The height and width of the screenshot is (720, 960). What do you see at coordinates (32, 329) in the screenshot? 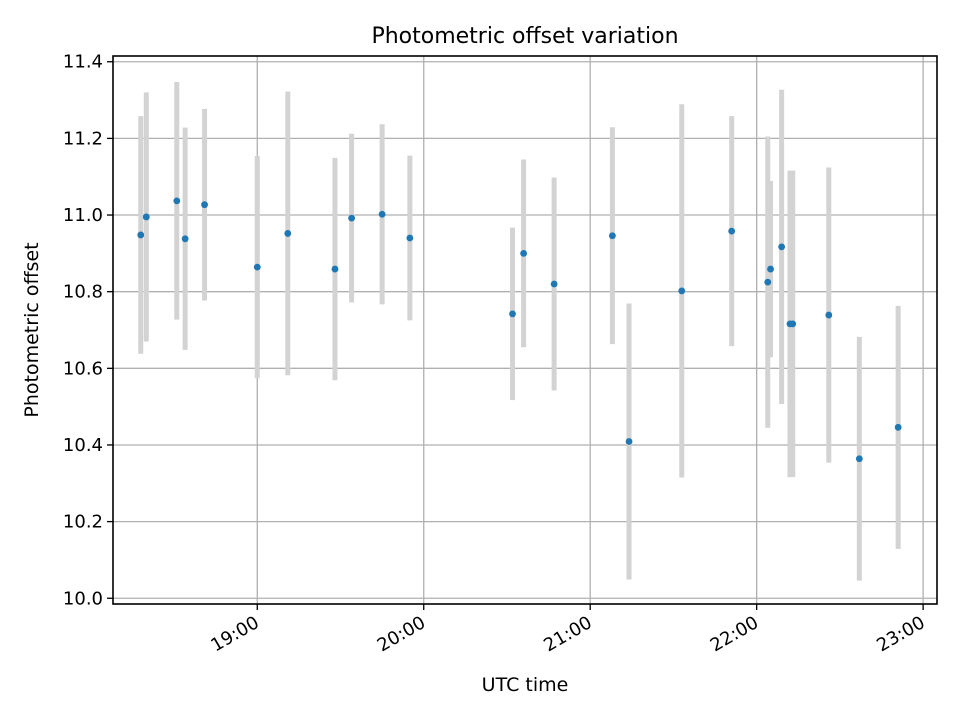
I see `y-axis-label: Photometric offset` at bounding box center [32, 329].